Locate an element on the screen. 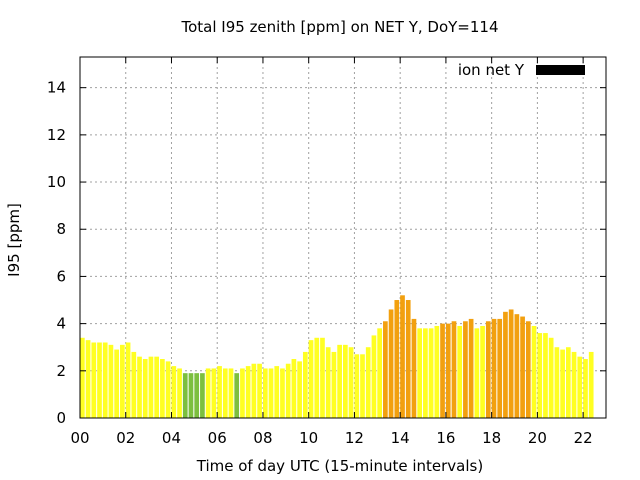 Image resolution: width=640 pixels, height=480 pixels. legend-swatch is located at coordinates (560, 70).